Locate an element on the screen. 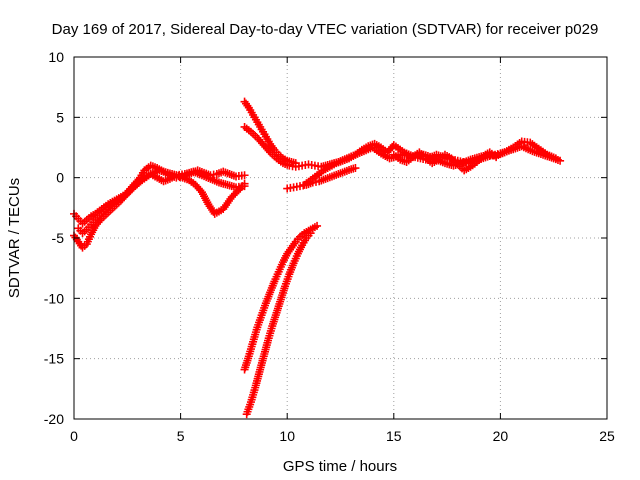  x-tick-label: 10 is located at coordinates (287, 436).